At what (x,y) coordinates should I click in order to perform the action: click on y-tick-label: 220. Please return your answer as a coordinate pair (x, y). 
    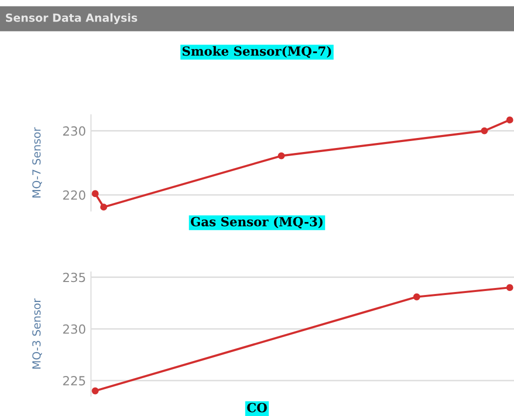
    Looking at the image, I should click on (74, 195).